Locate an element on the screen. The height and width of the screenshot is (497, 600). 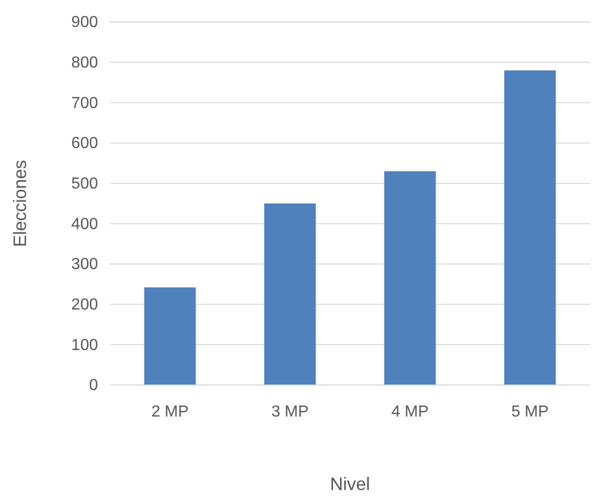
y-tick-label: 500 is located at coordinates (84, 183).